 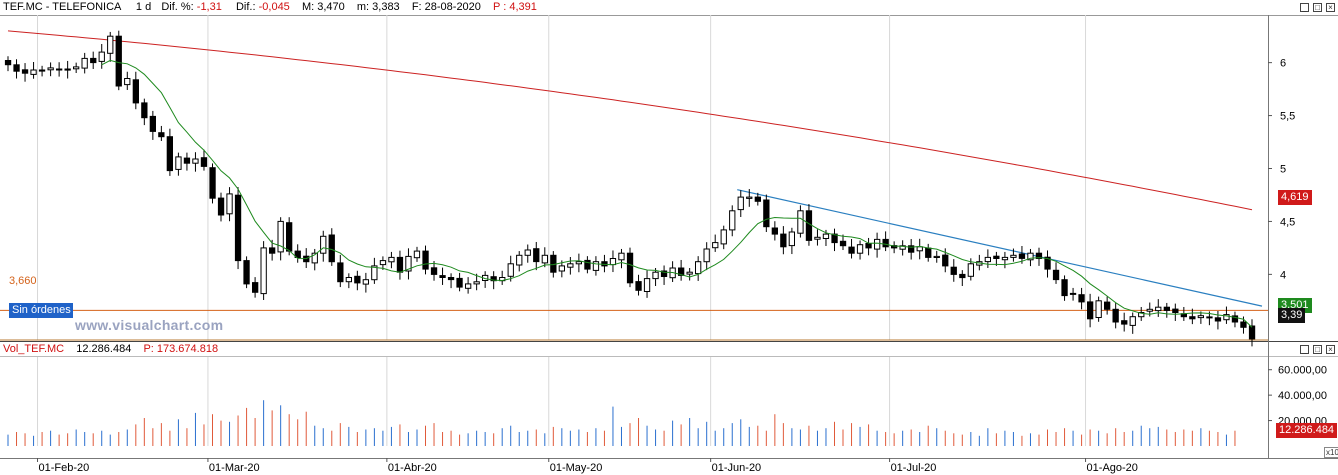 I want to click on symbol-label: TEF.MC - TELEFONICA, so click(x=62, y=7).